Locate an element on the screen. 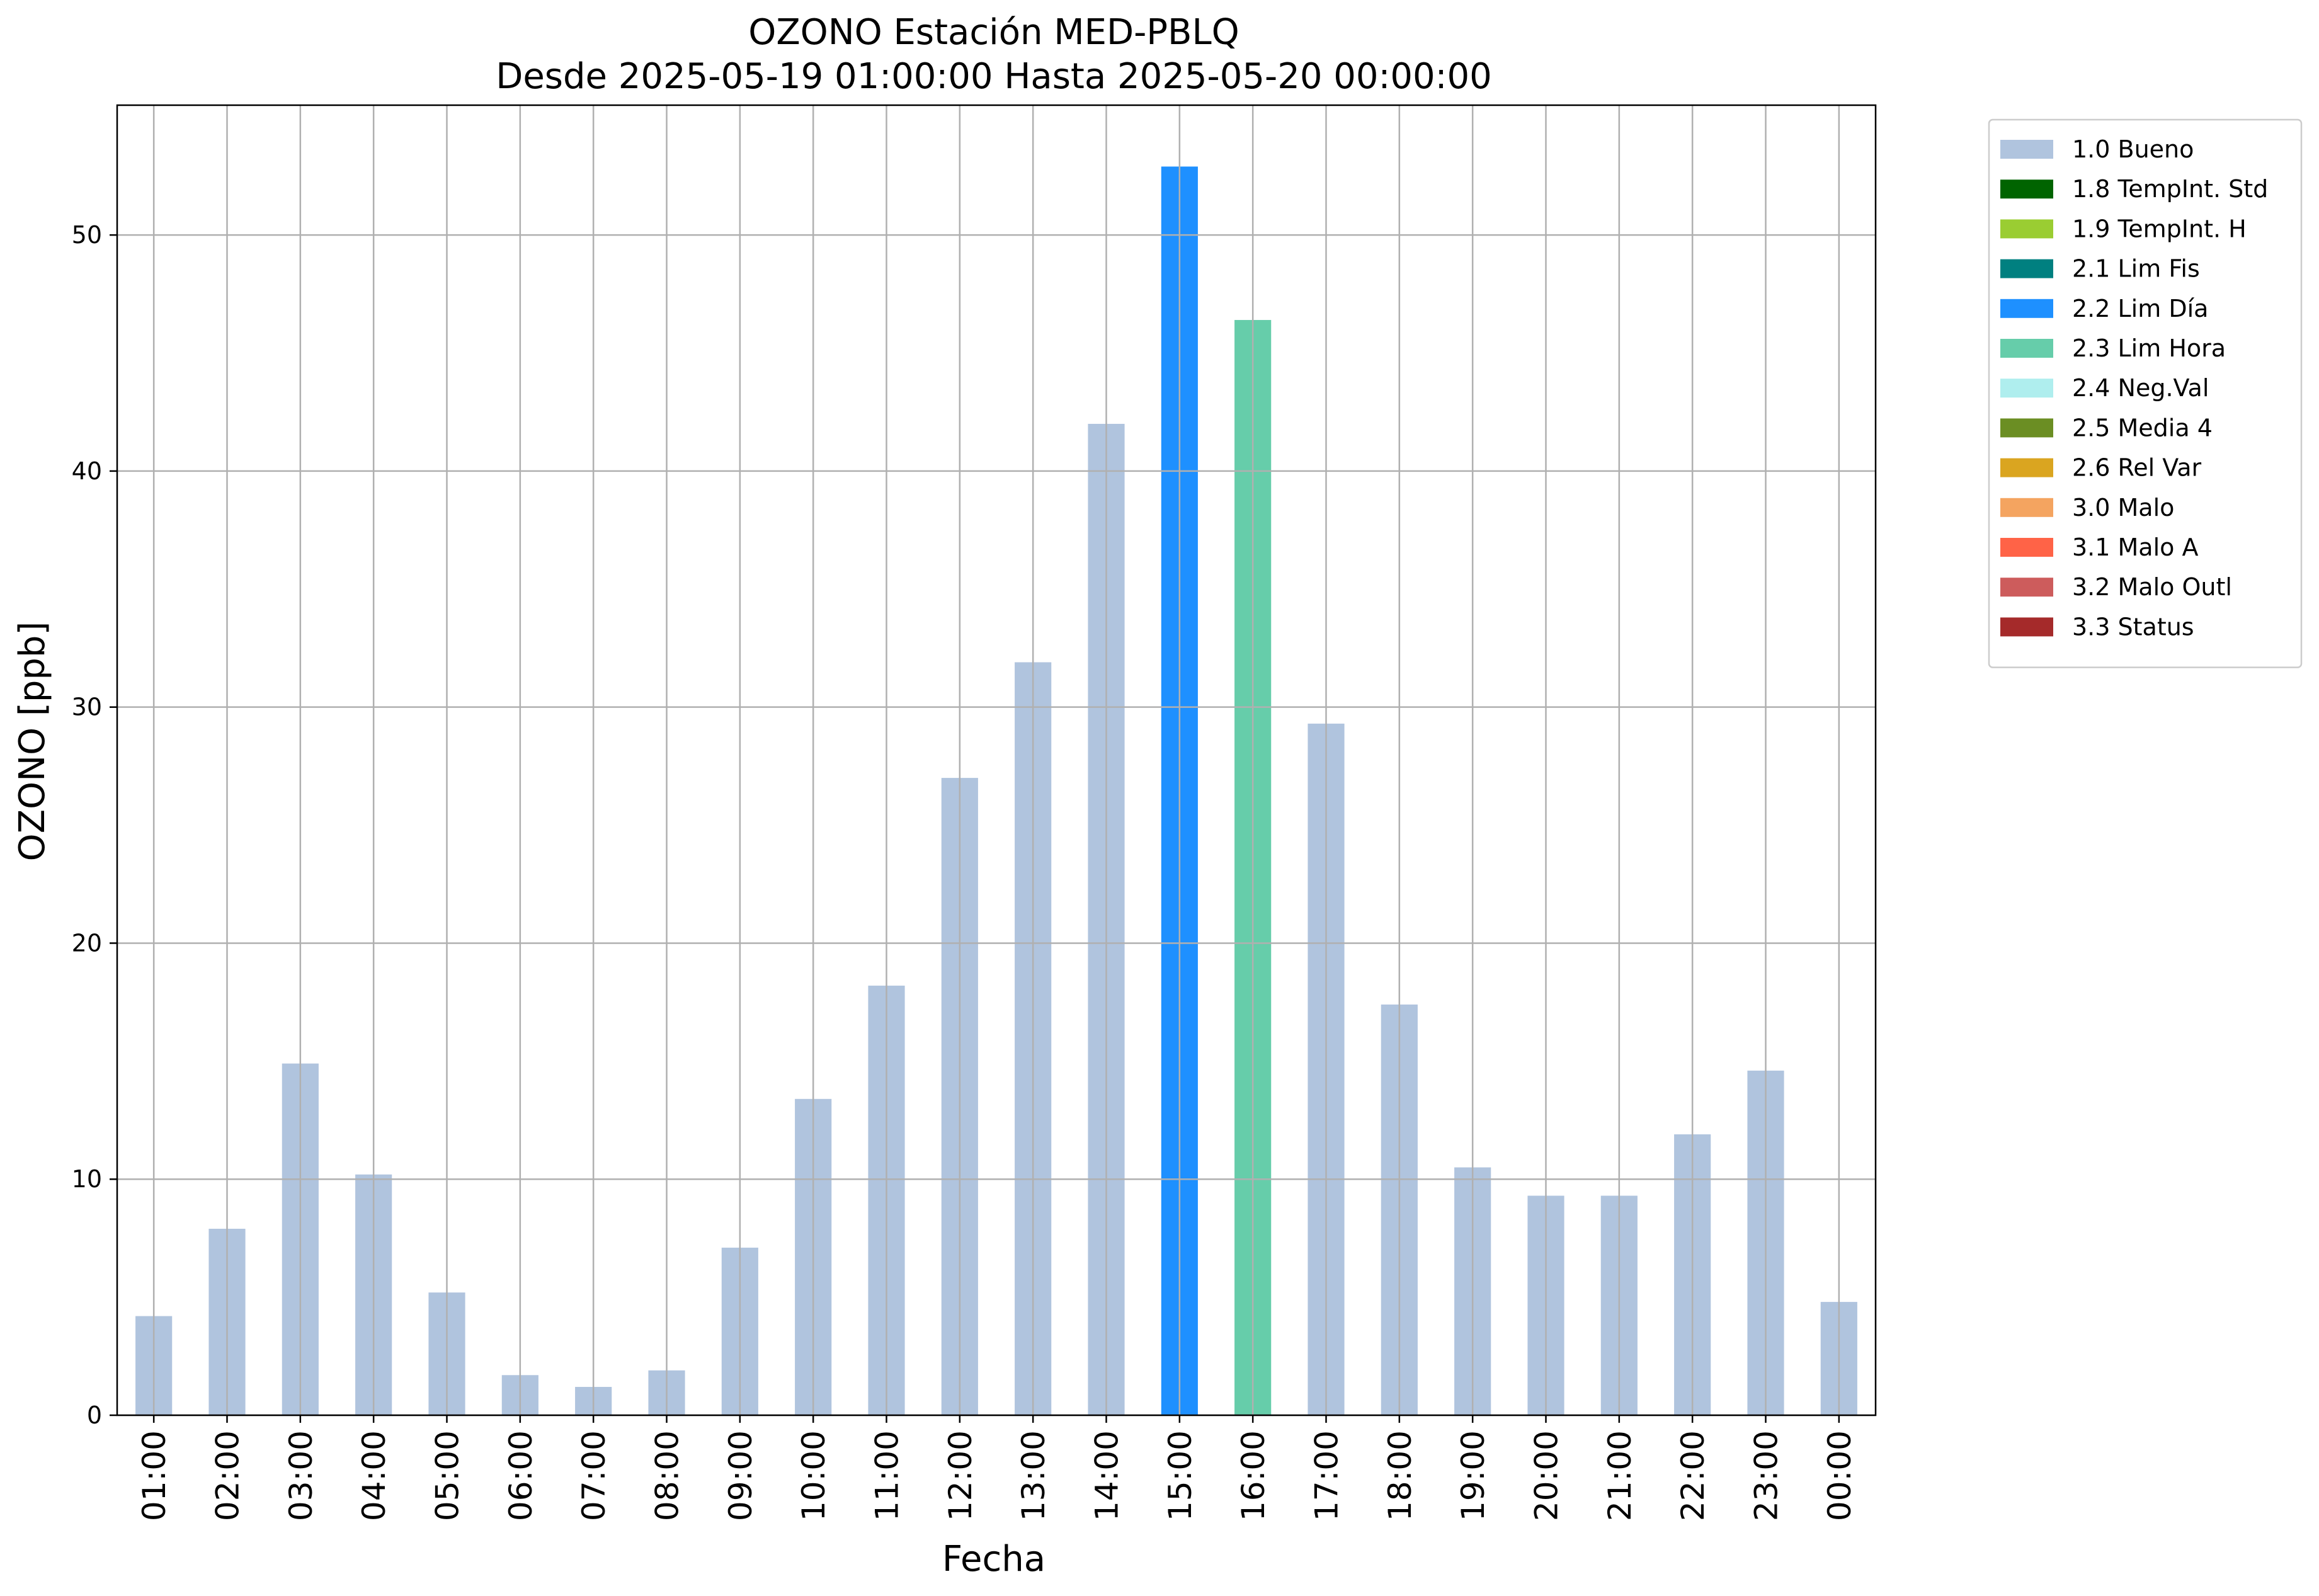  y-tick-label: 30 is located at coordinates (87, 707).